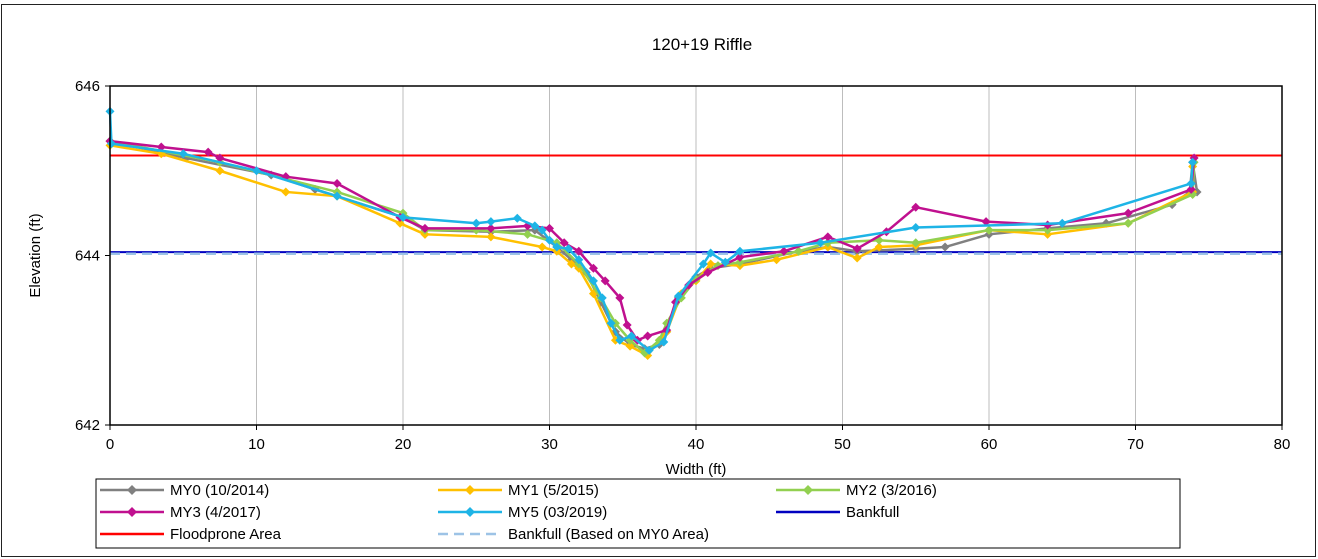 This screenshot has height=559, width=1318. I want to click on legend-label: MY0 (10/2014), so click(219, 490).